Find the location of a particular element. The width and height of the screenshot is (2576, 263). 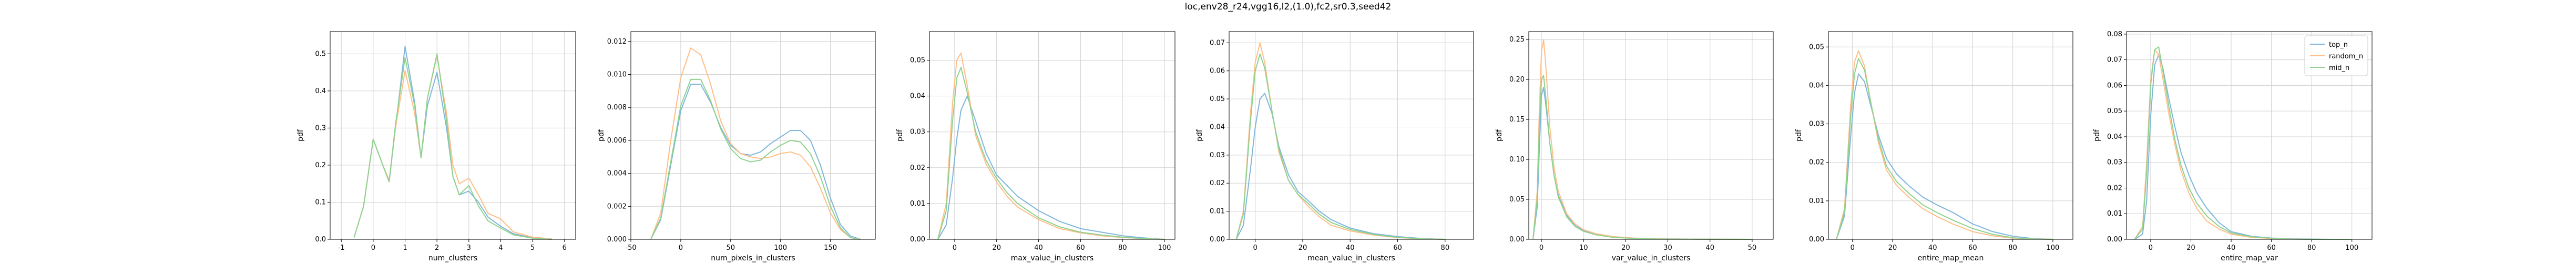

y-tick-label: 0.1 is located at coordinates (320, 202).